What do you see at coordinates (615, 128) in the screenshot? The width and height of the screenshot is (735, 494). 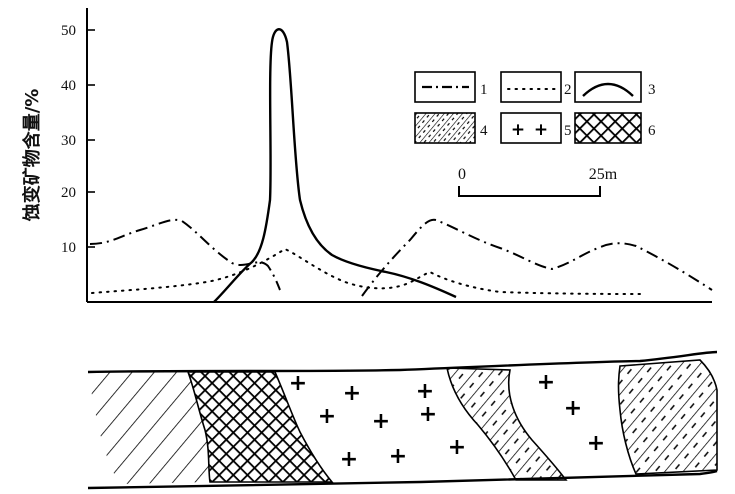 I see `legend-item-6: 6` at bounding box center [615, 128].